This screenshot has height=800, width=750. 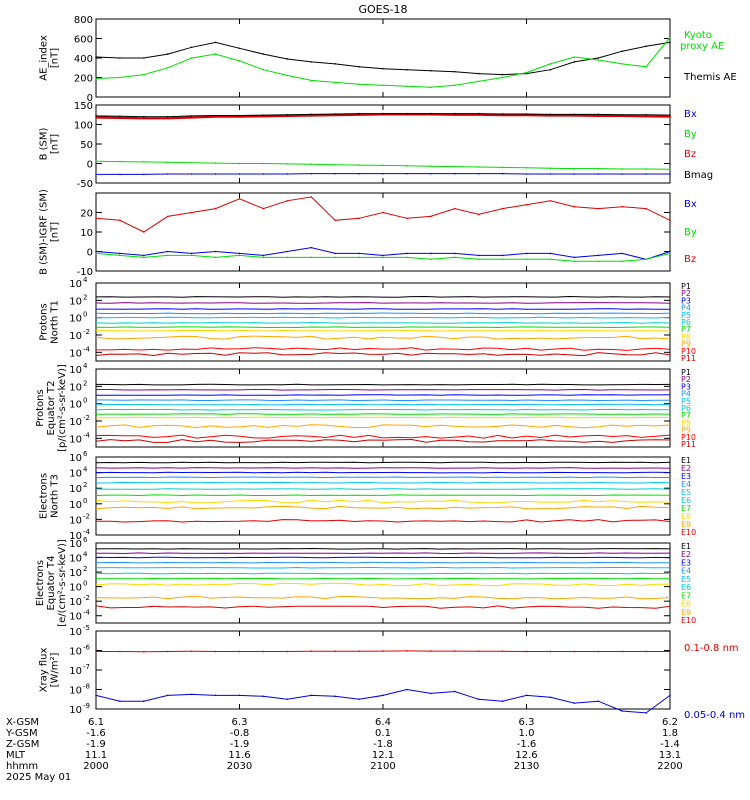 I want to click on channel-line-p1, so click(x=383, y=384).